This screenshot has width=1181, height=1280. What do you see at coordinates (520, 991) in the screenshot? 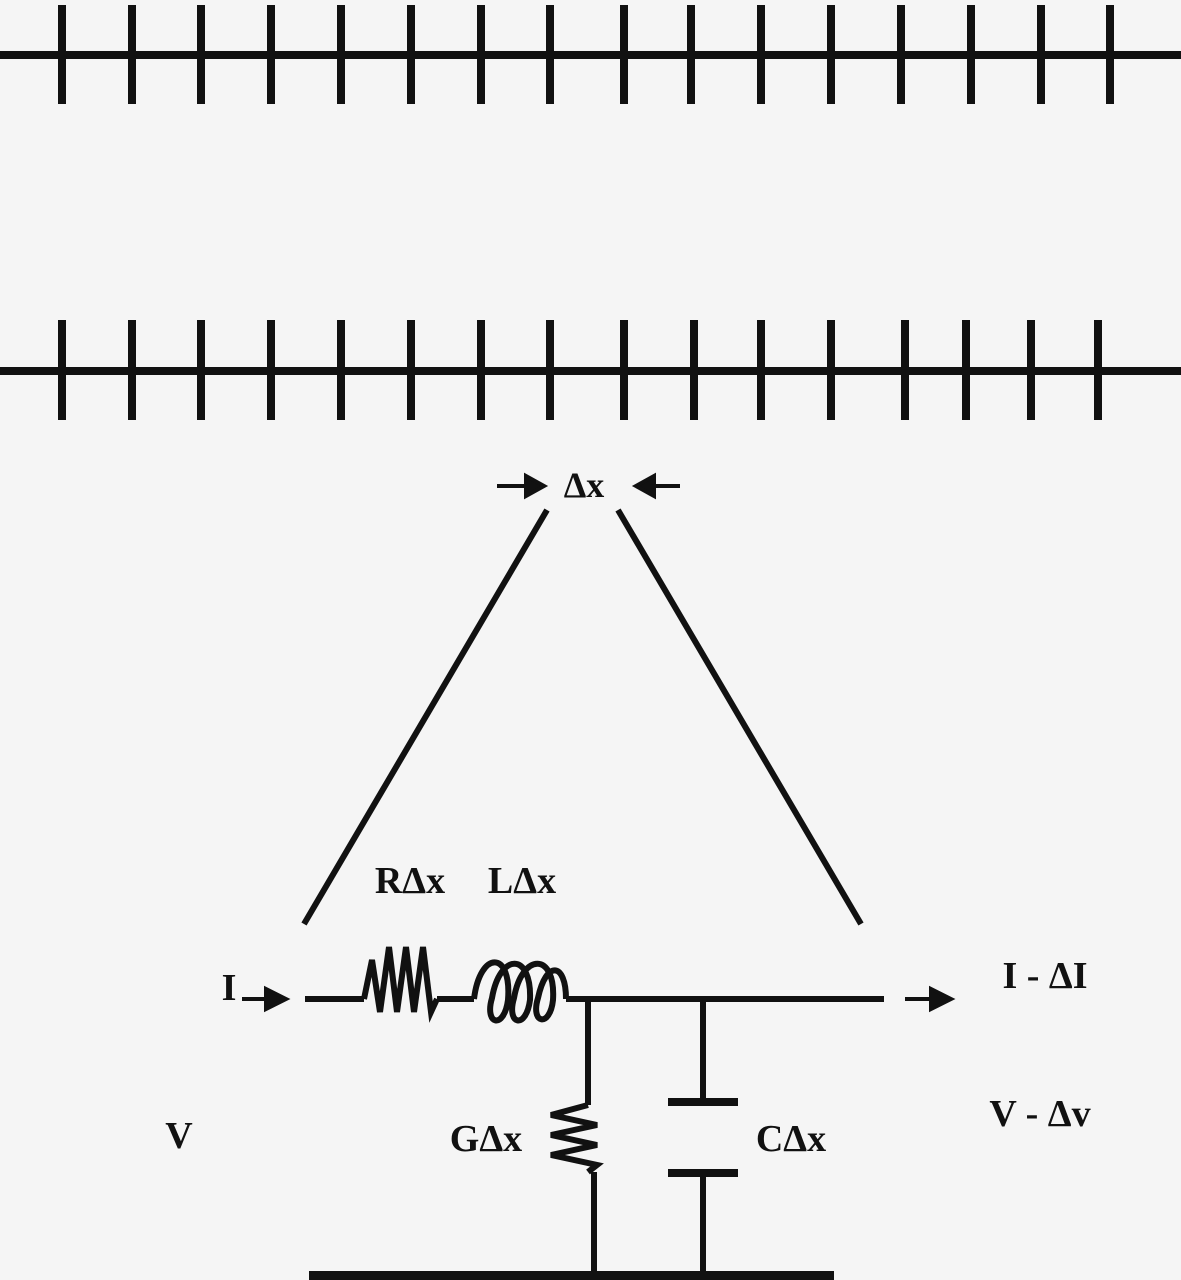
I see `series-inductor-symbol` at bounding box center [520, 991].